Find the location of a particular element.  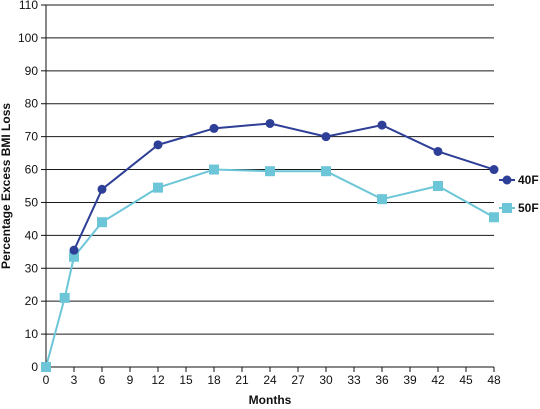

y-tick-label-30: 30 is located at coordinates (32, 268).